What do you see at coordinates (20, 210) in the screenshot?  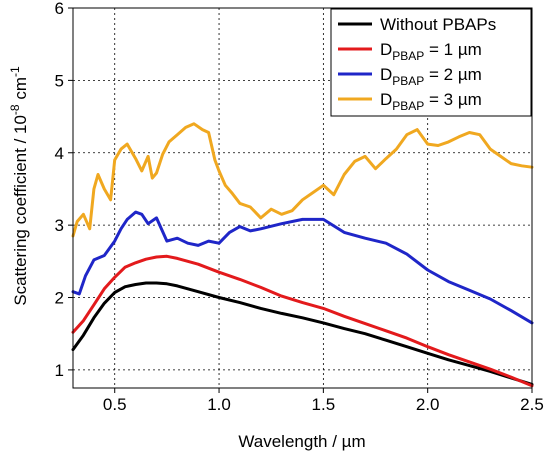 I see `y-axis-label-main: Scattering coefficient / 10` at bounding box center [20, 210].